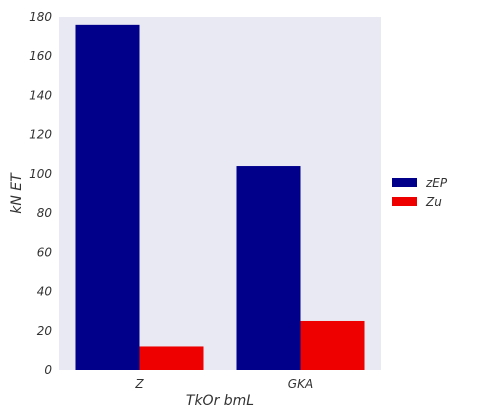 This screenshot has width=480, height=420. Describe the element at coordinates (433, 202) in the screenshot. I see `legend-label-Zu: Zu` at that location.